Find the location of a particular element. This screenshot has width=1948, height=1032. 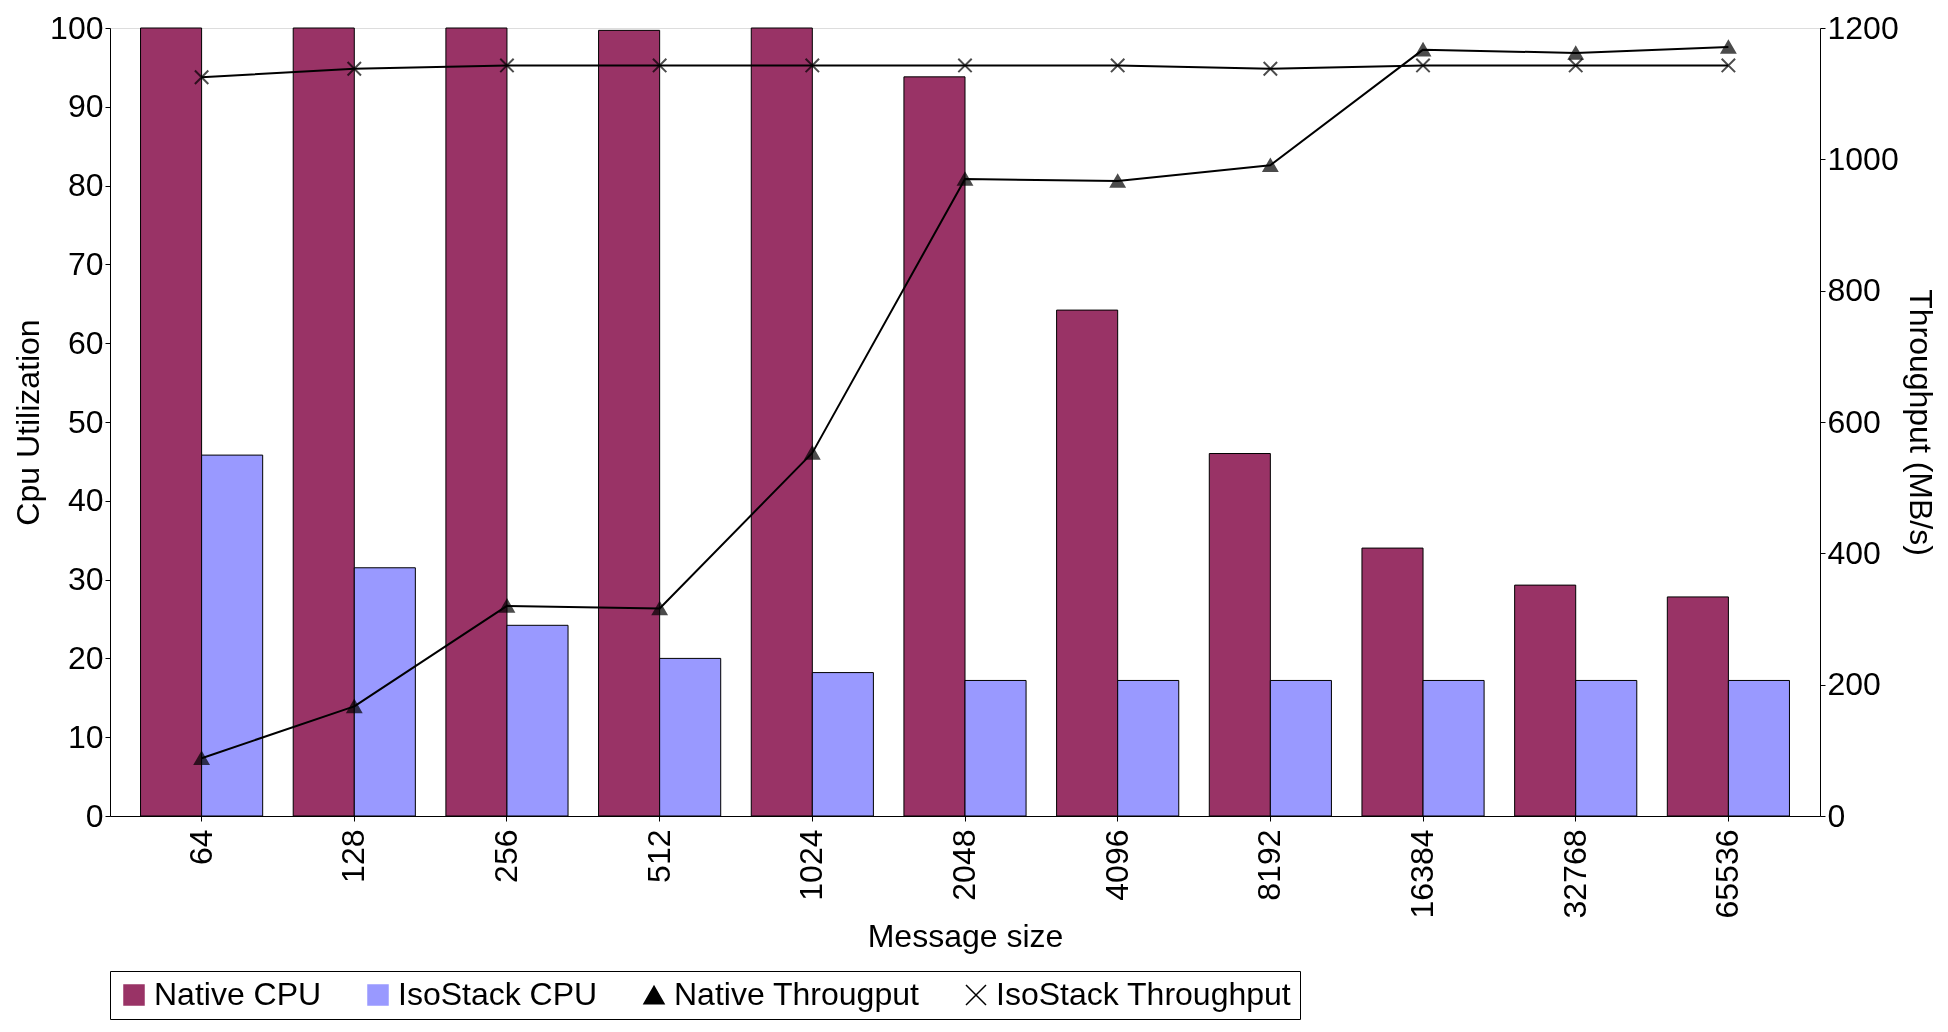

y2-tick-label: 400 is located at coordinates (1854, 552).